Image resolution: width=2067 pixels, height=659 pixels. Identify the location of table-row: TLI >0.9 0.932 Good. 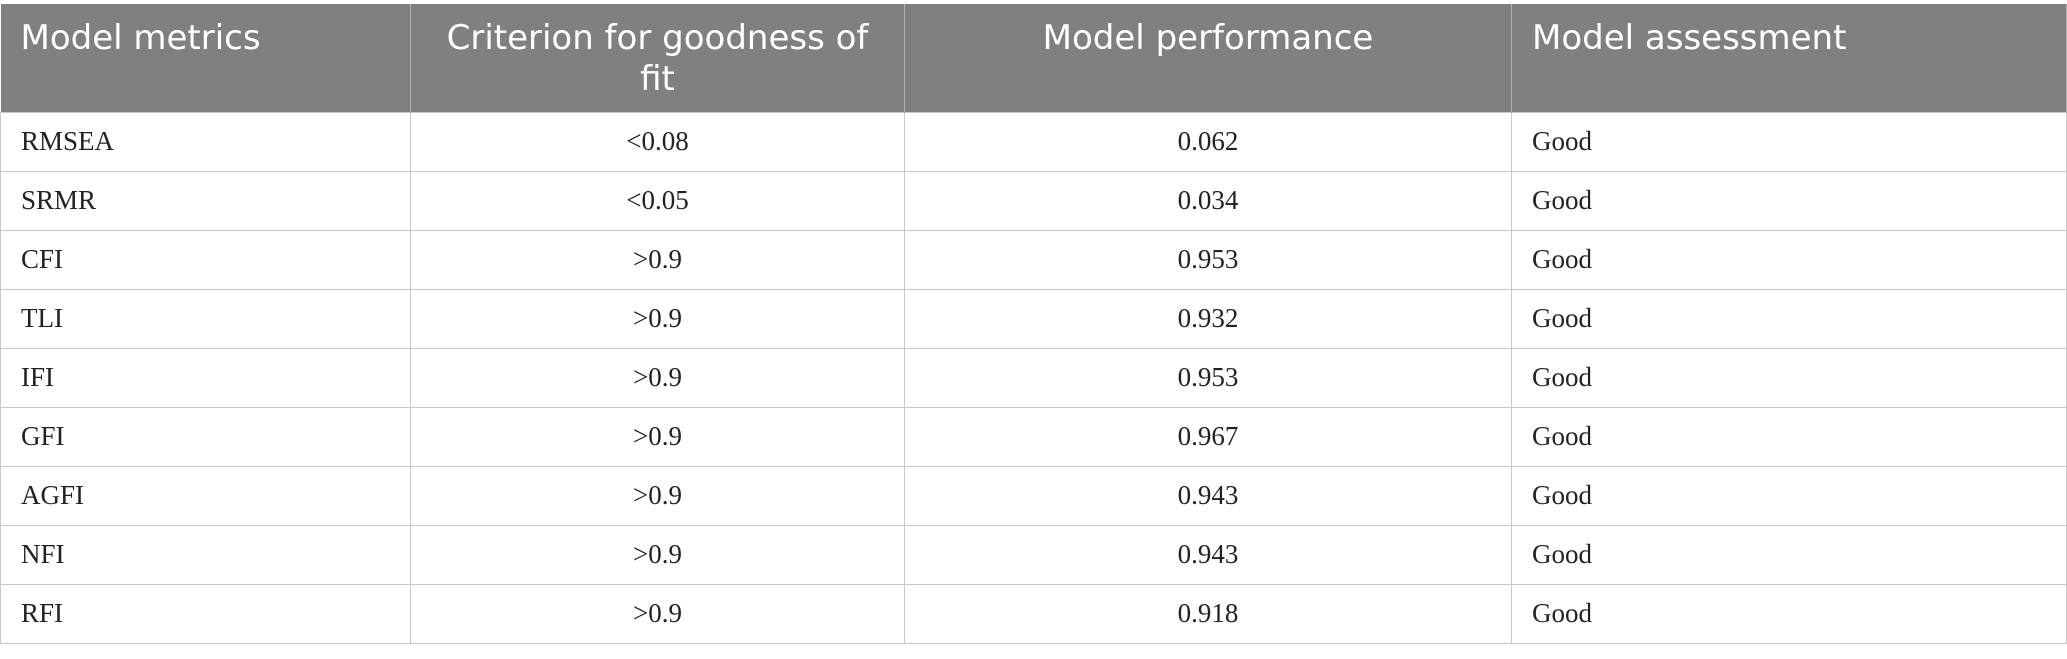
(1033, 318).